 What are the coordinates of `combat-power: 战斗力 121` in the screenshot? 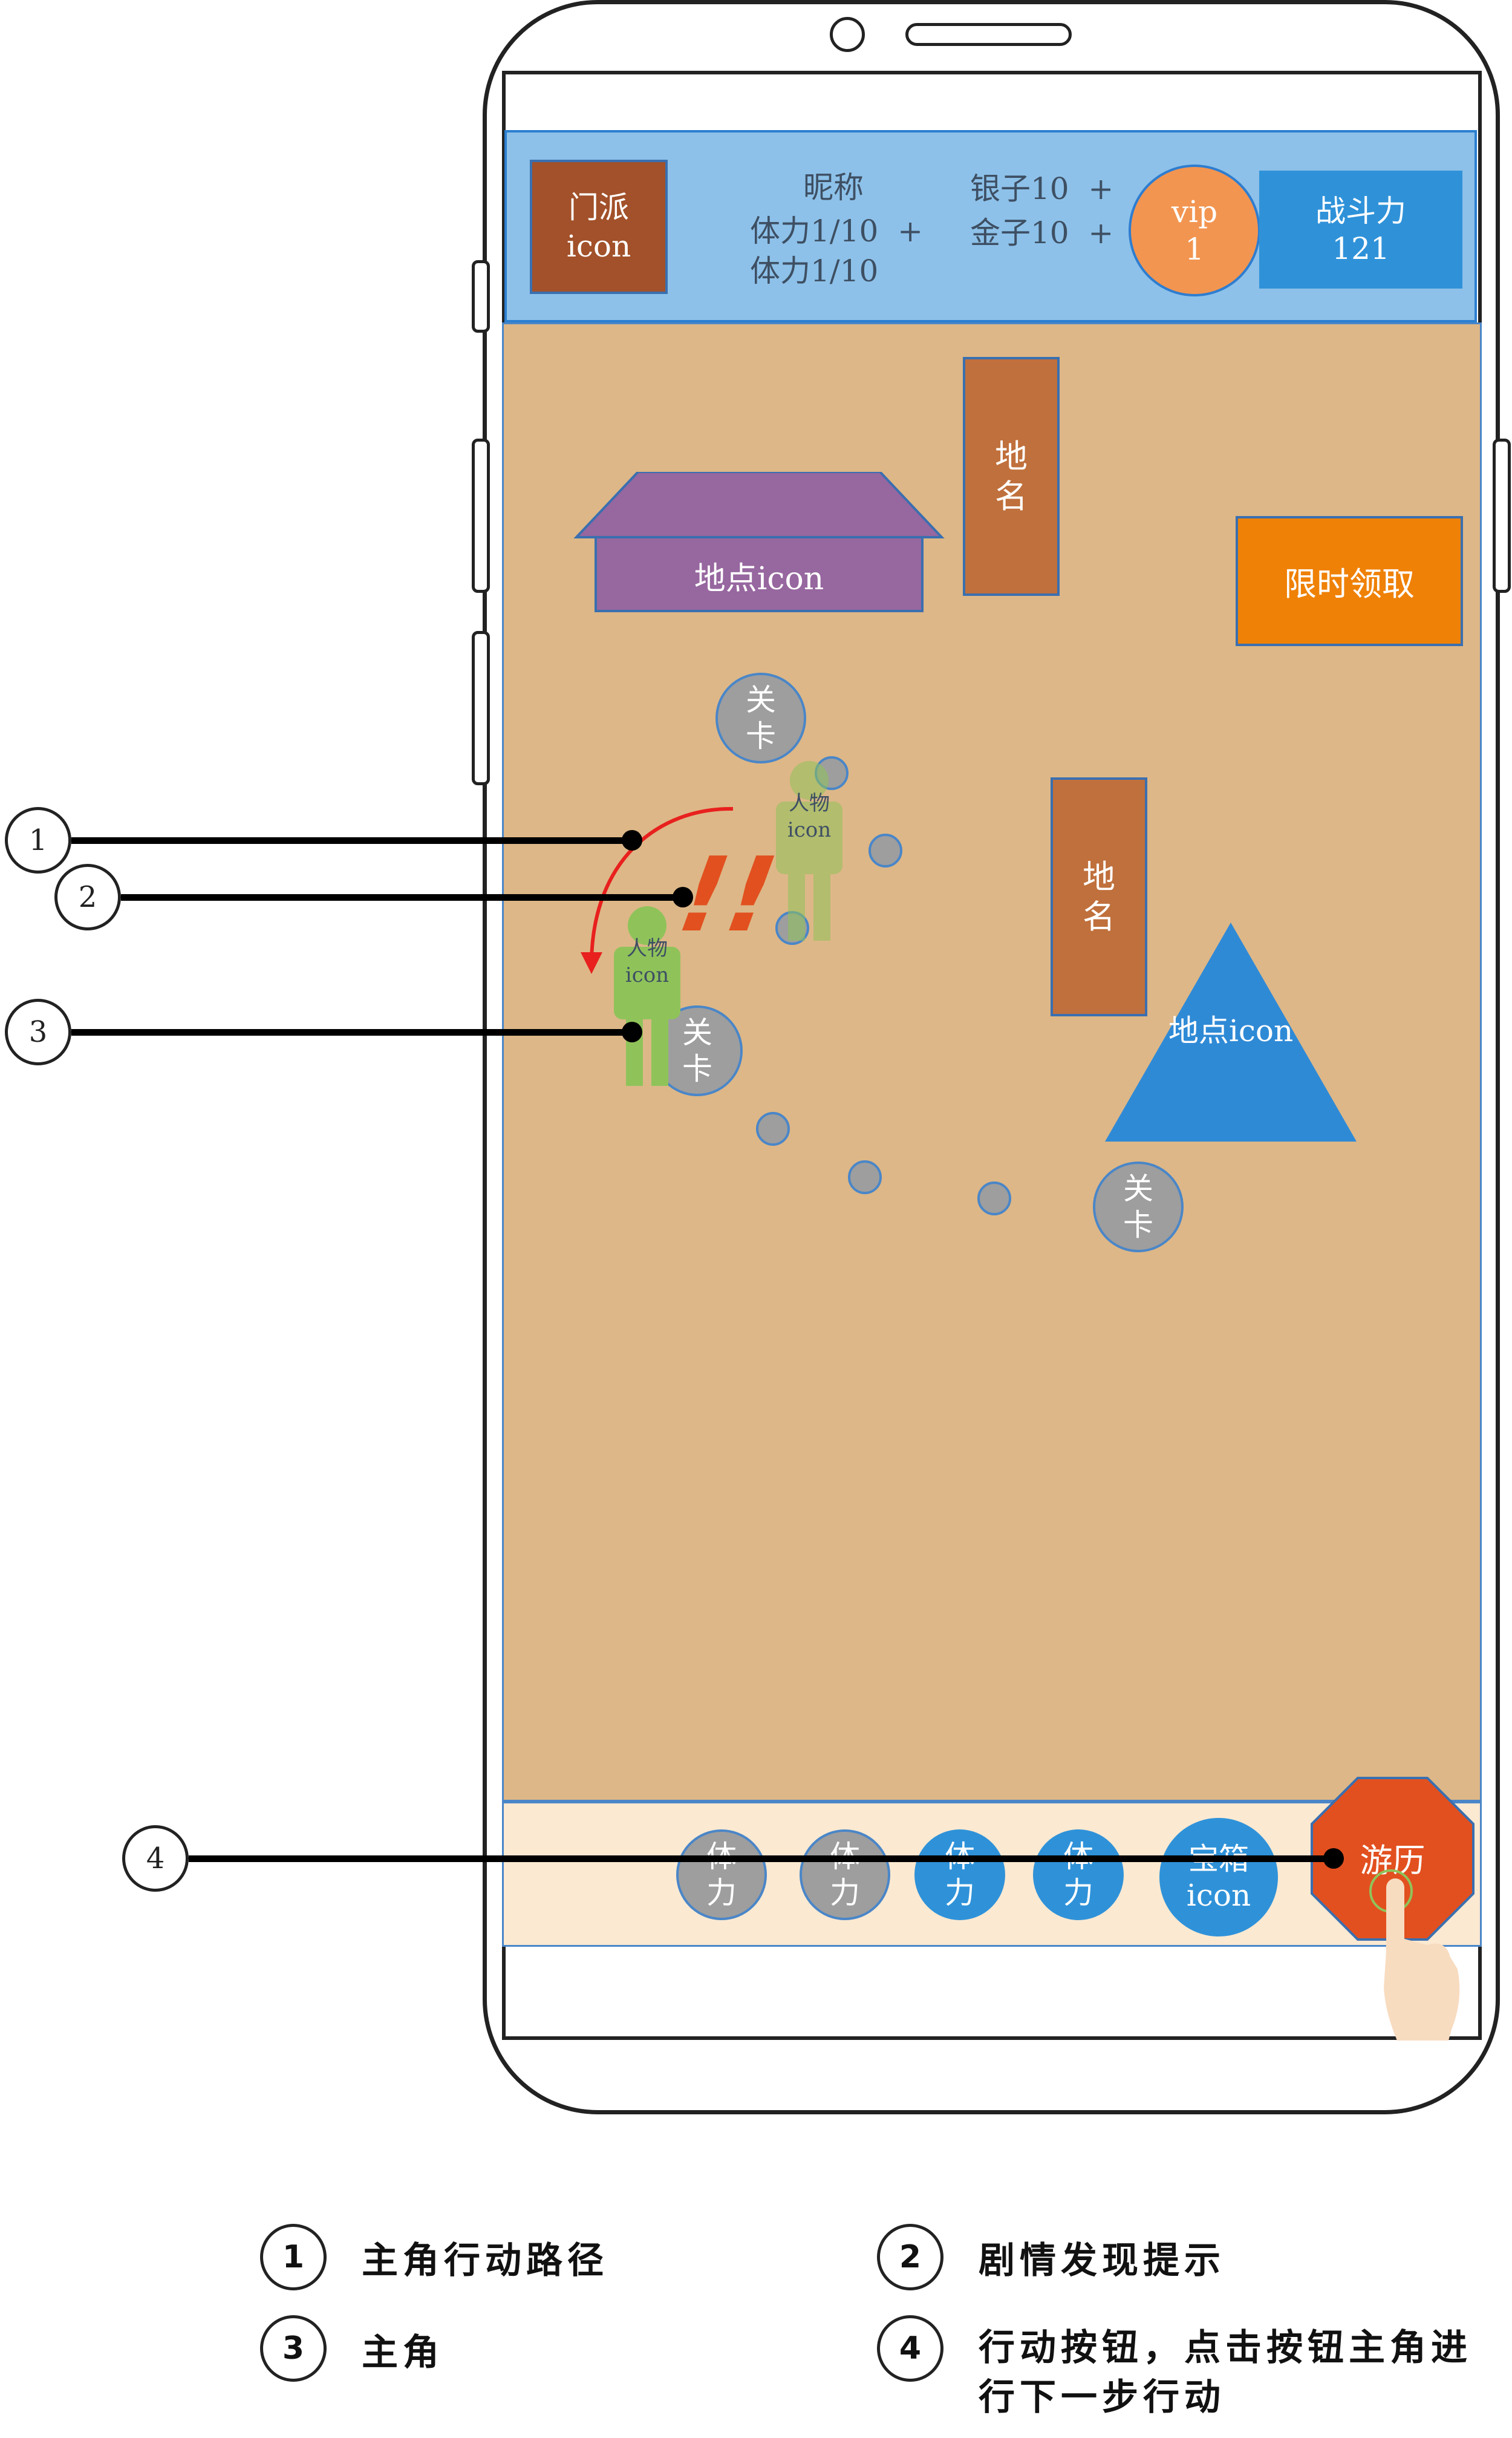 It's located at (1360, 230).